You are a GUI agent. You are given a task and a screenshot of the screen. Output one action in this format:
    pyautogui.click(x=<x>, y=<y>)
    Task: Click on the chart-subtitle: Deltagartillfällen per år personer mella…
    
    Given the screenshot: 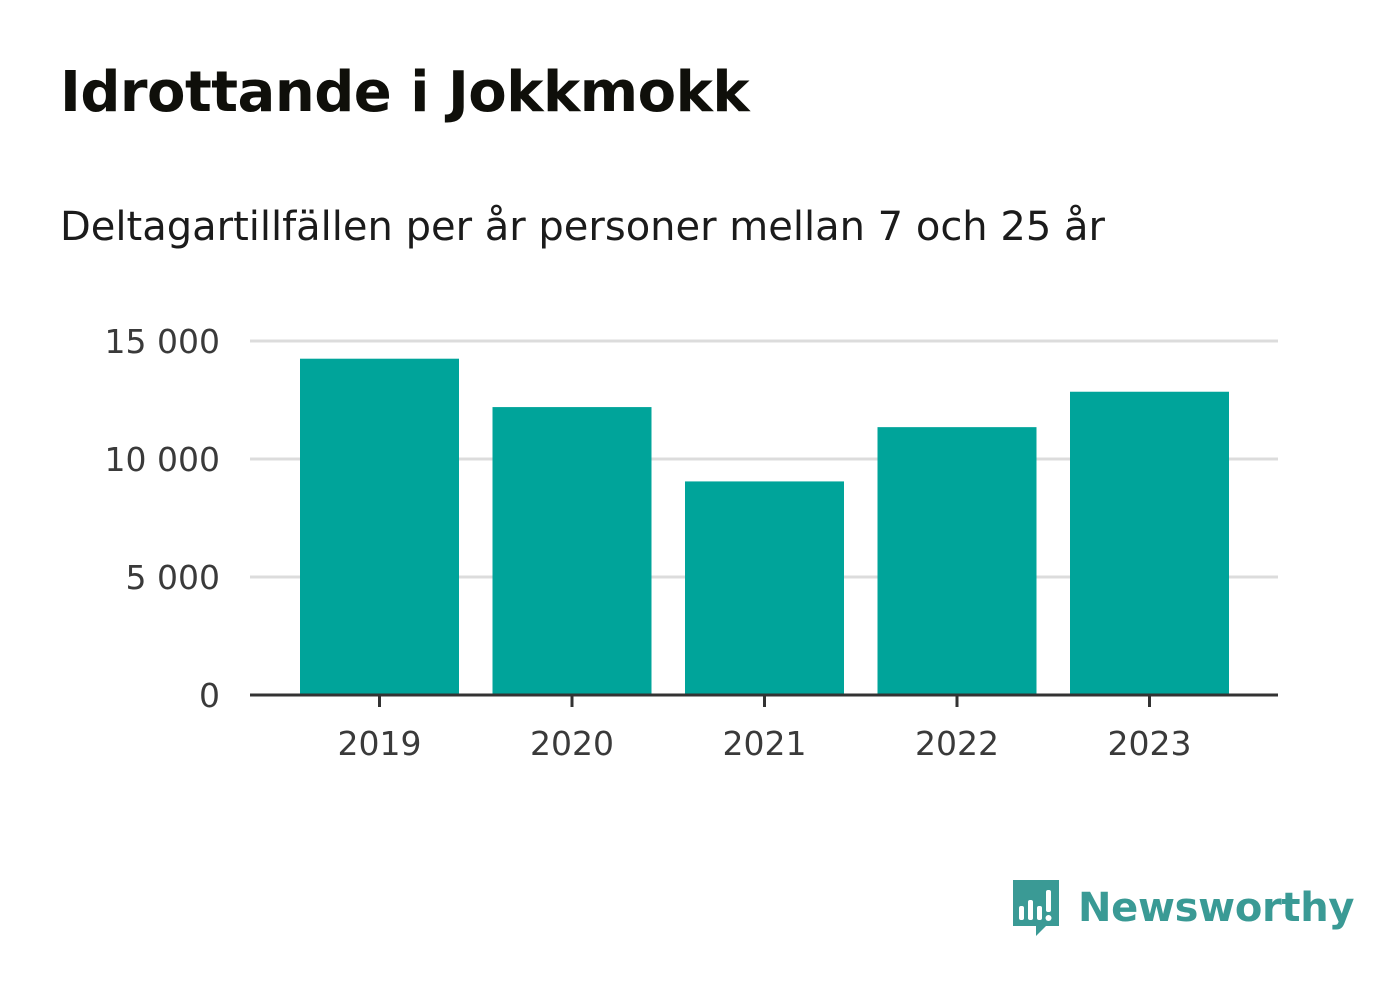 What is the action you would take?
    pyautogui.click(x=582, y=227)
    